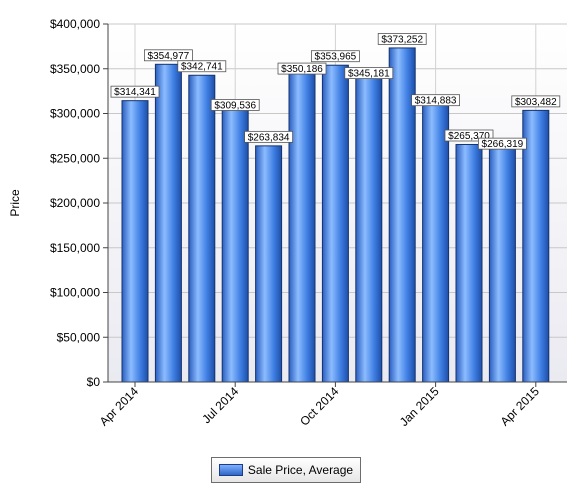  I want to click on data-label-text: $303,482, so click(536, 102).